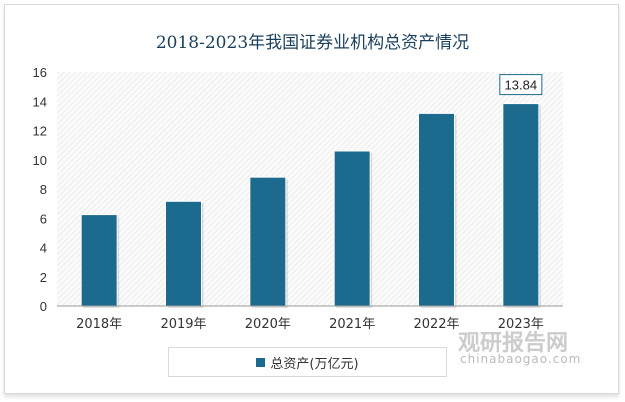 Image resolution: width=625 pixels, height=402 pixels. I want to click on legend-label: 总资产(万亿元), so click(314, 364).